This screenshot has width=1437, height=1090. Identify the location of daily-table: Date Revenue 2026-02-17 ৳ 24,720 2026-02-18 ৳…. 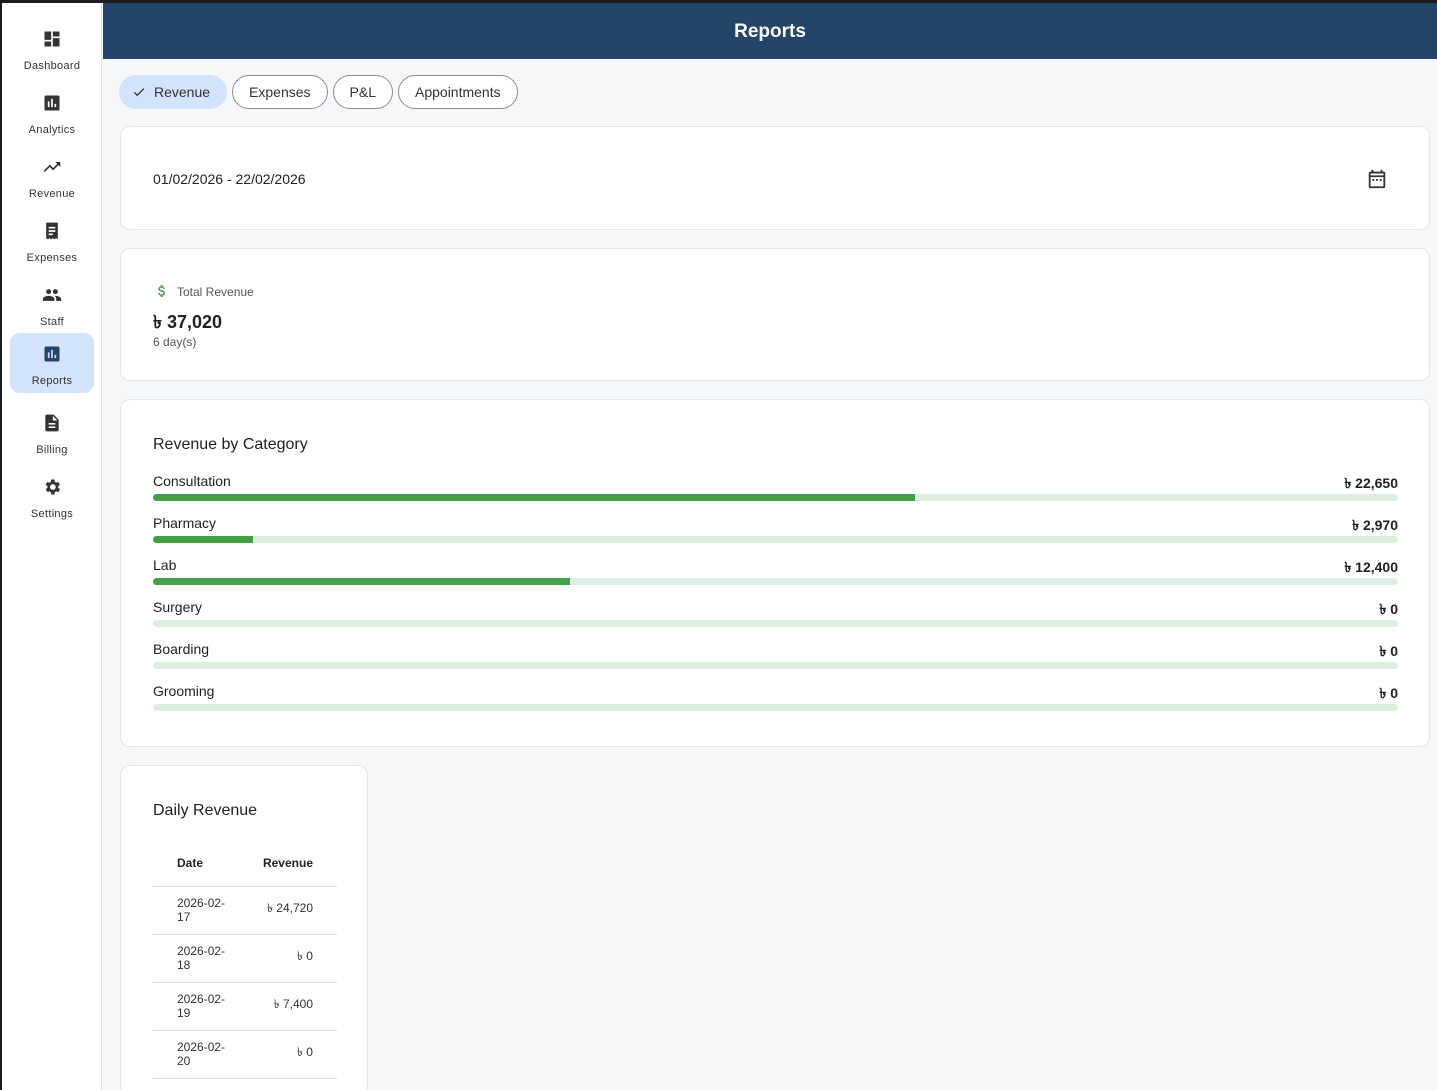
(245, 959).